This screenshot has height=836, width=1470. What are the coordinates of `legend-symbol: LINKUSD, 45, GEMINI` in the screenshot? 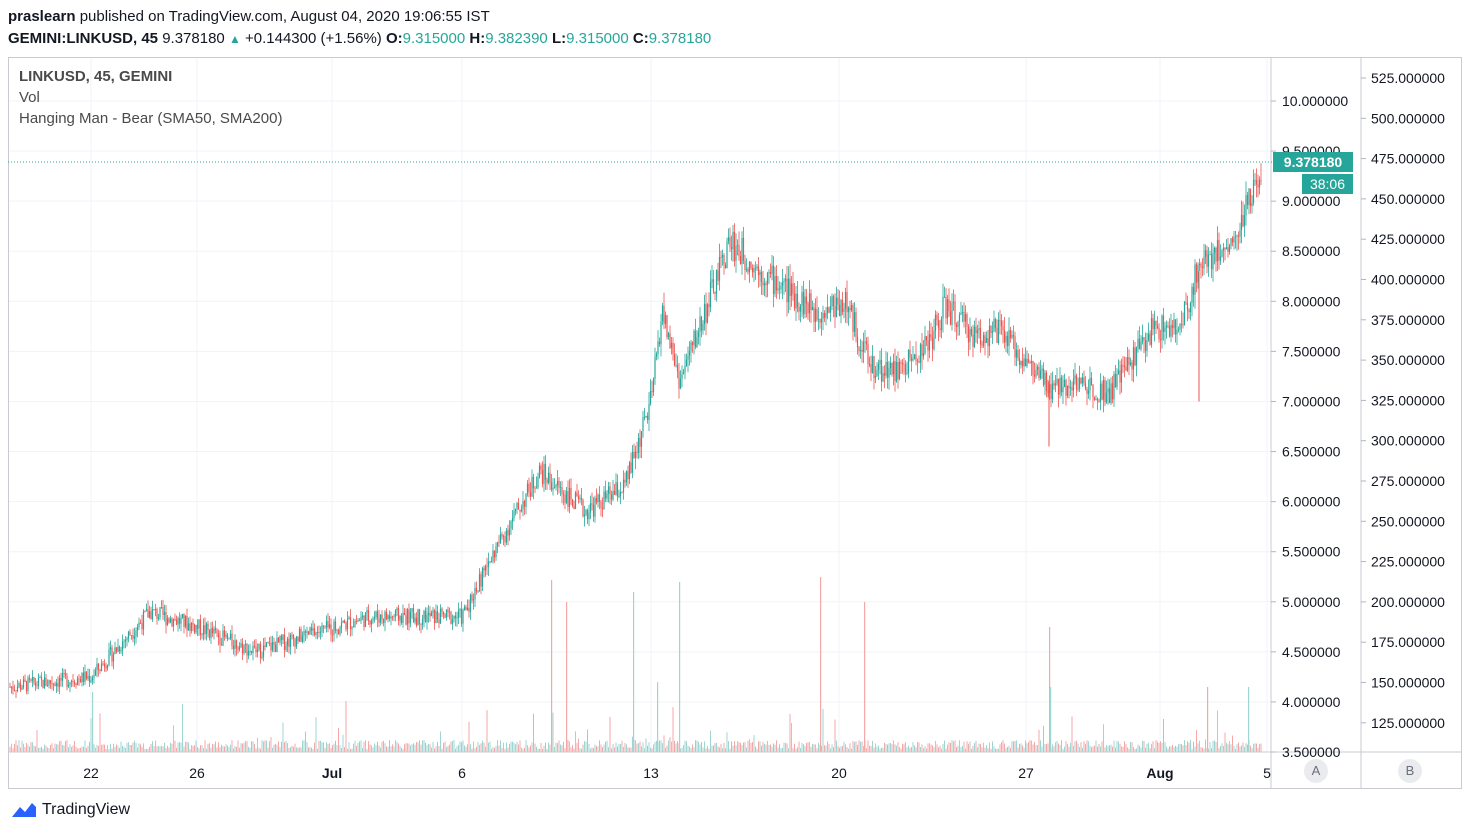 It's located at (96, 76).